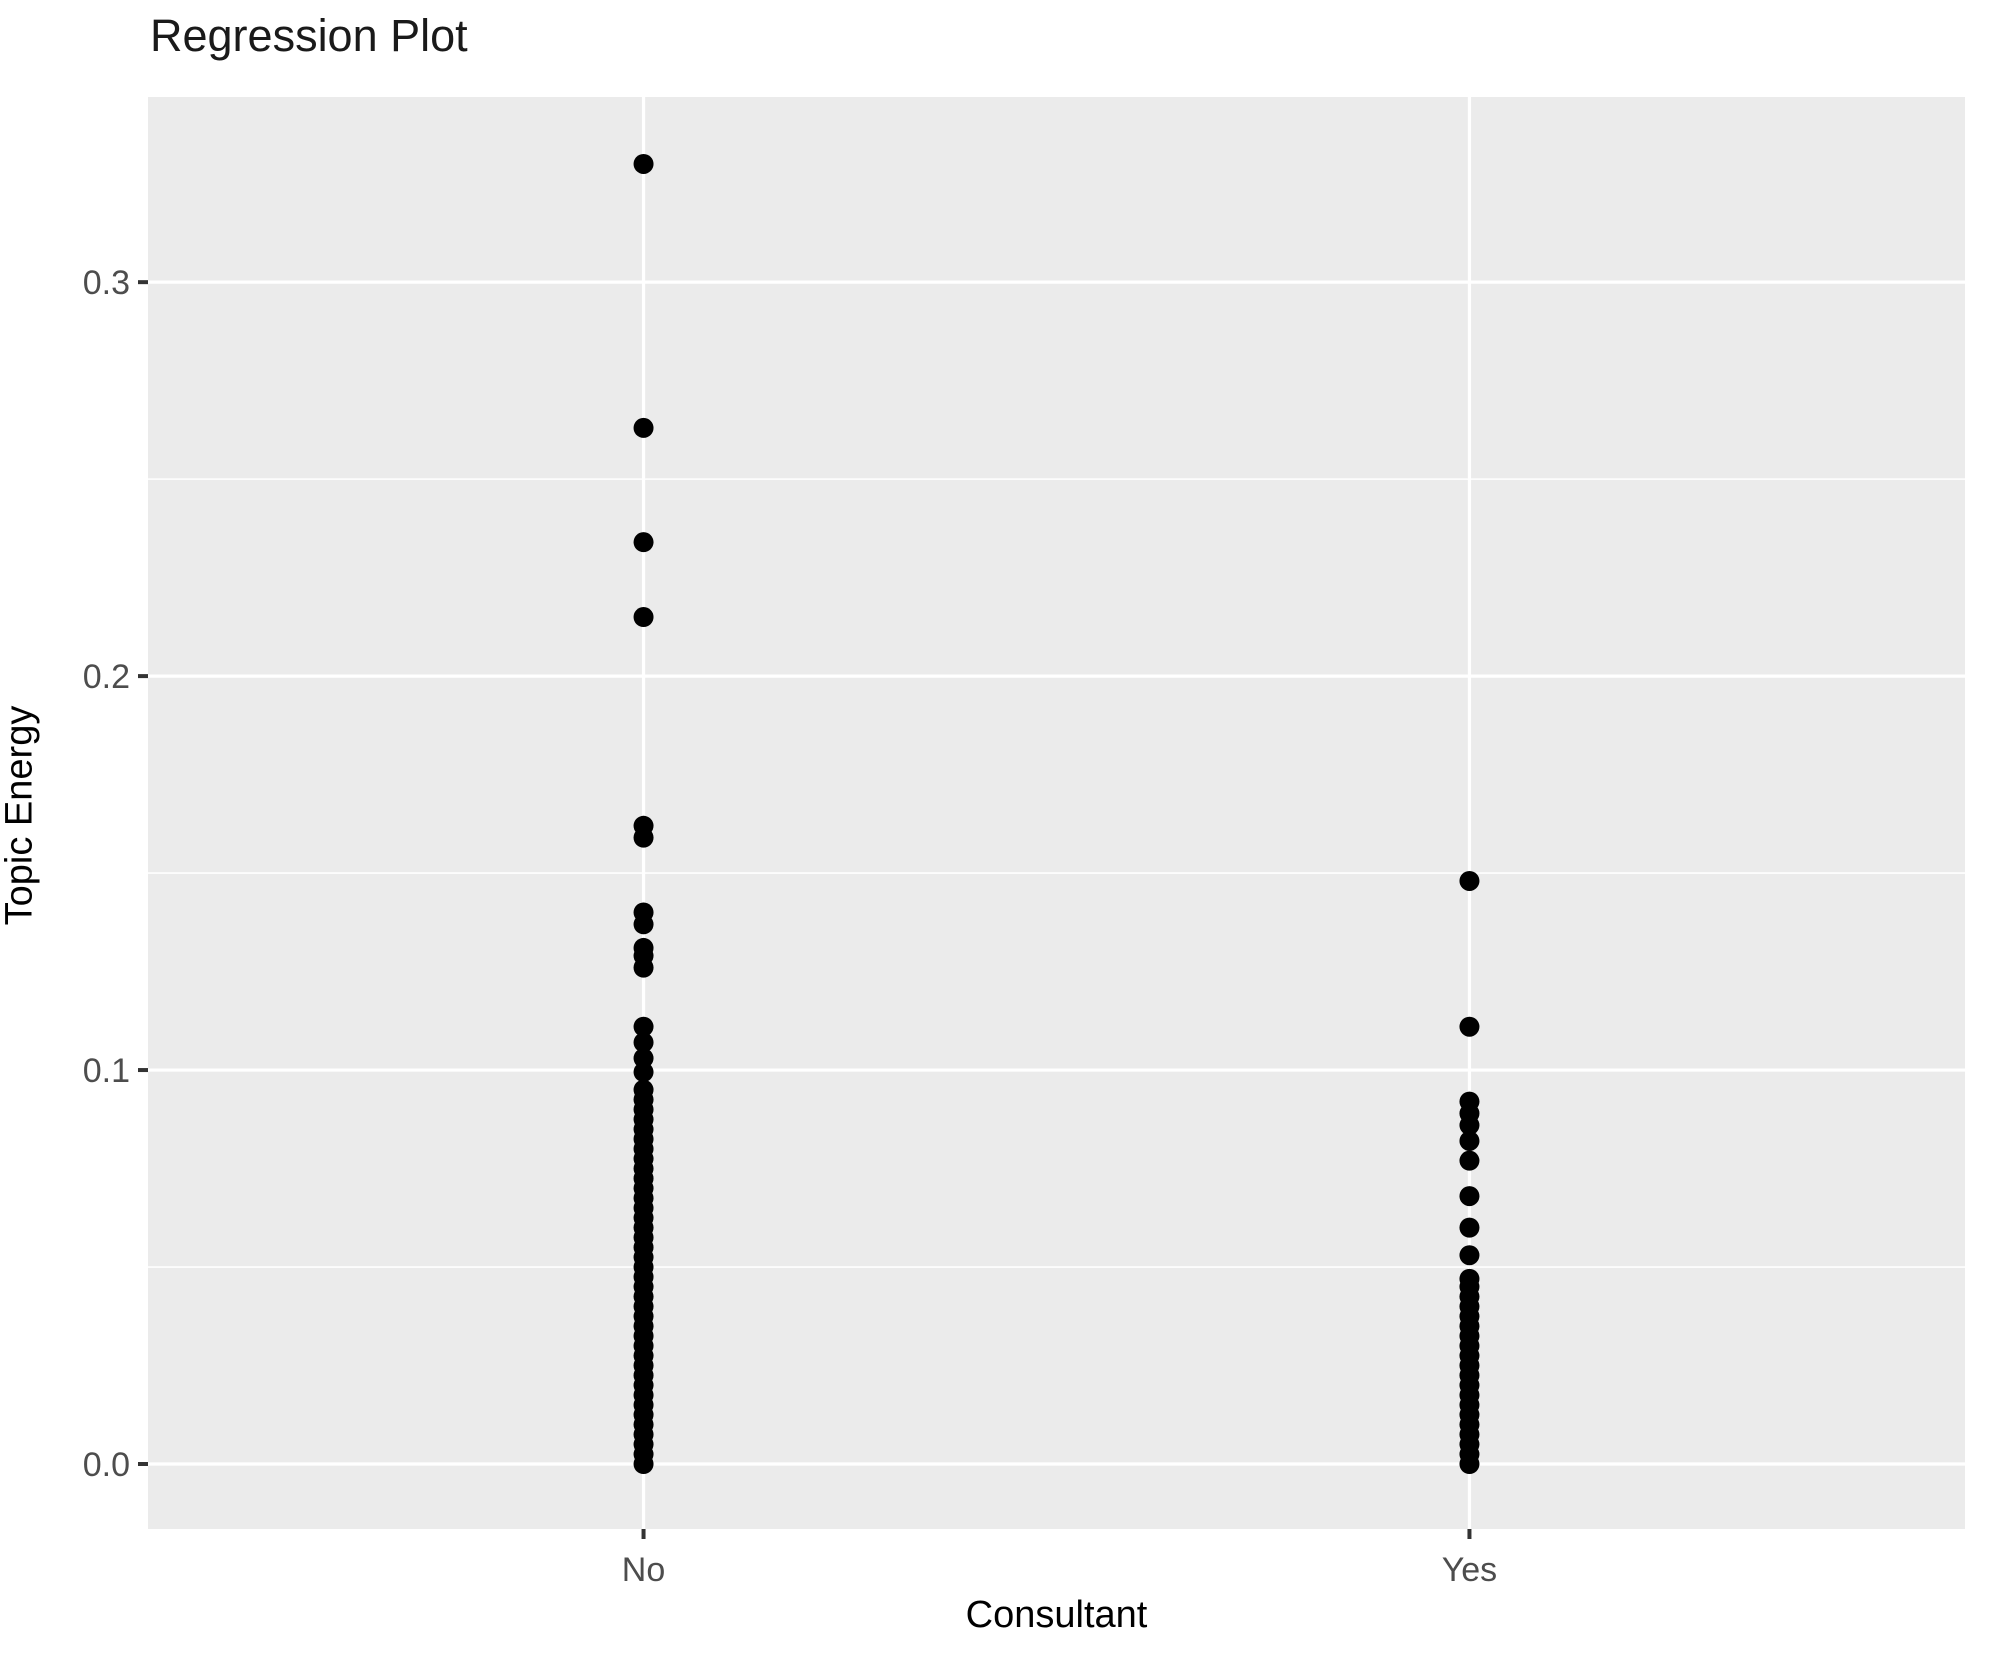 Image resolution: width=1990 pixels, height=1665 pixels. What do you see at coordinates (643, 1570) in the screenshot?
I see `x-tick-label: No` at bounding box center [643, 1570].